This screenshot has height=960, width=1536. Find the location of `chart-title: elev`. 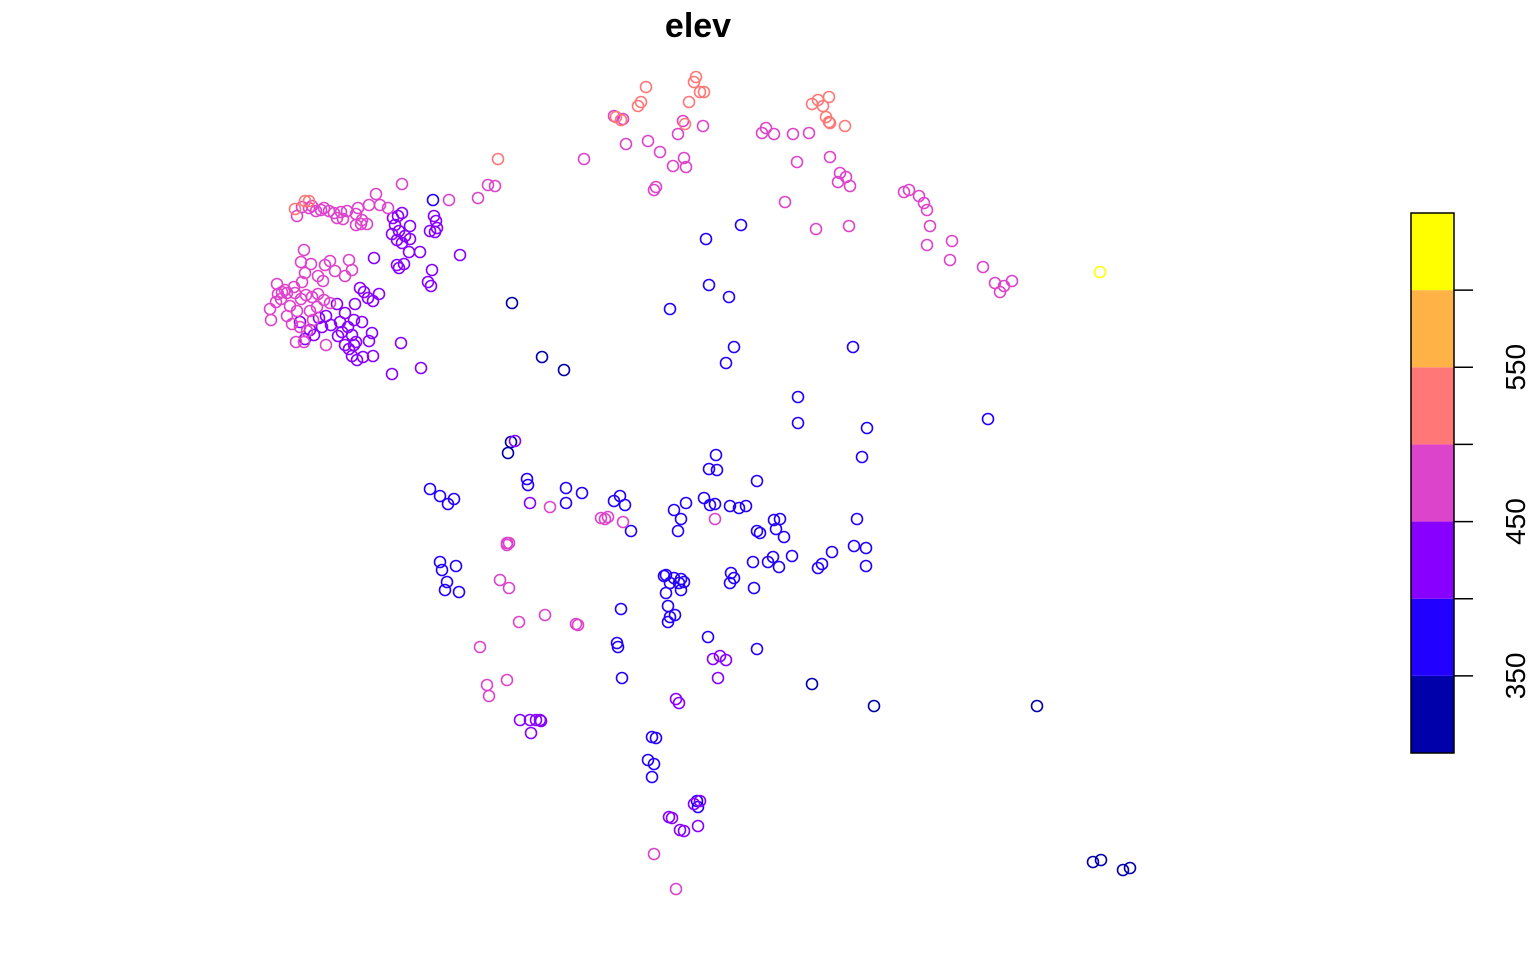

chart-title: elev is located at coordinates (698, 26).